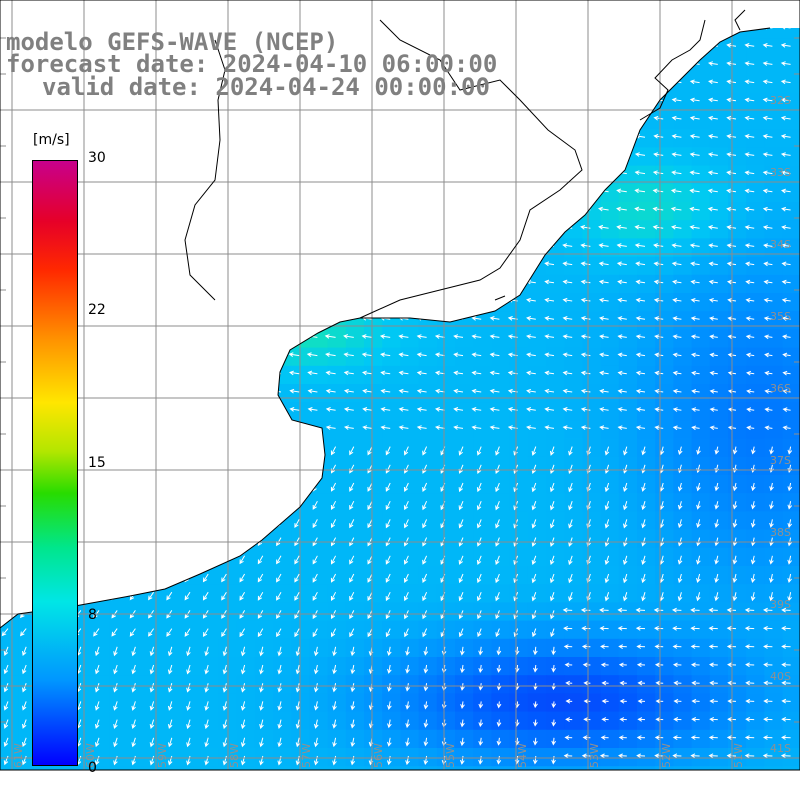  Describe the element at coordinates (450, 755) in the screenshot. I see `lon-label-55w: 55W` at that location.